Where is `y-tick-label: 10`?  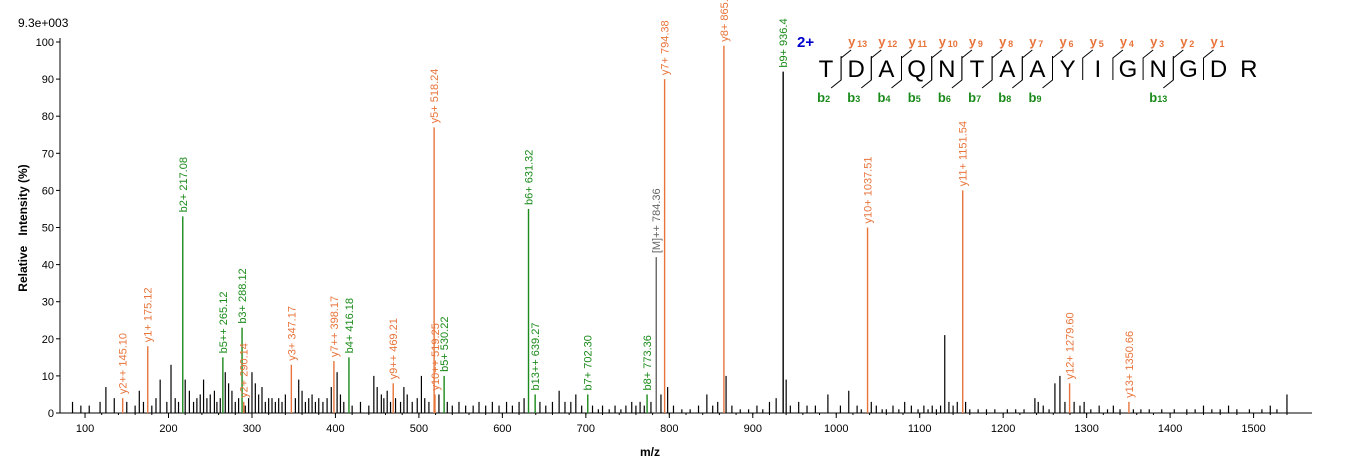 y-tick-label: 10 is located at coordinates (48, 377).